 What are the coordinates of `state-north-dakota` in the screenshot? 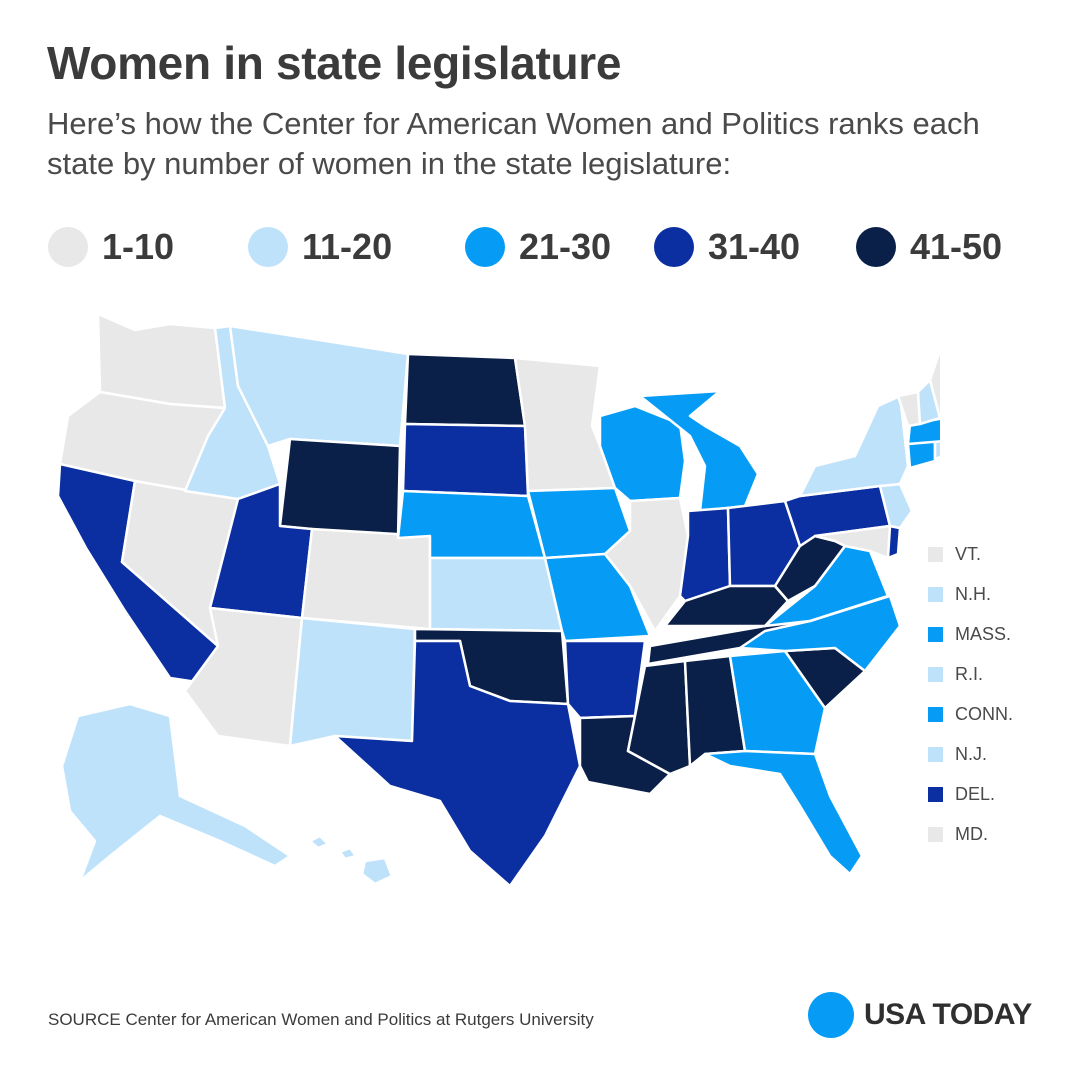 It's located at (465, 390).